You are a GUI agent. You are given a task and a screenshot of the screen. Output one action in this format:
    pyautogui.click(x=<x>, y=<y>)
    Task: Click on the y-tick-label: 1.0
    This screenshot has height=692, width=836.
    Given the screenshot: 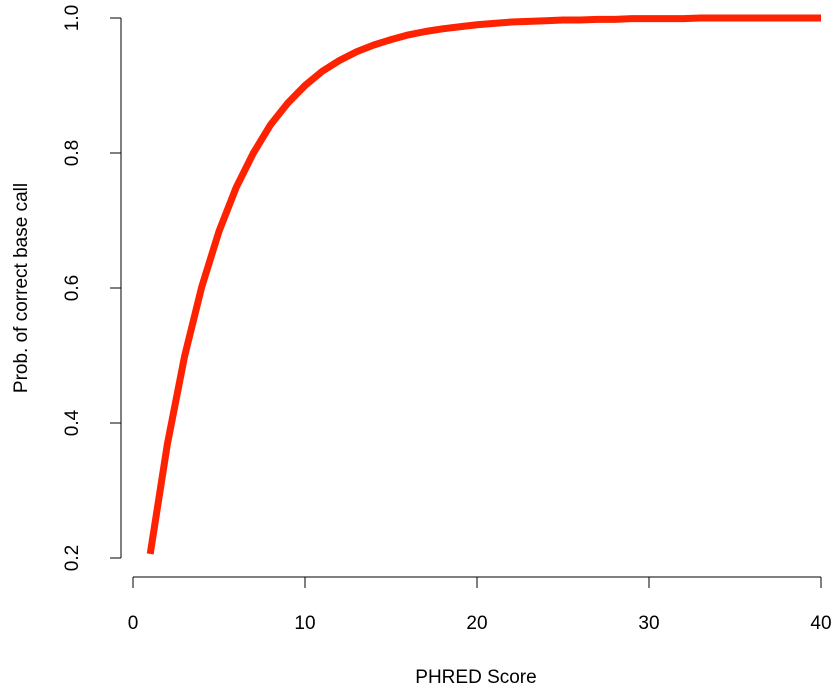 What is the action you would take?
    pyautogui.click(x=72, y=18)
    